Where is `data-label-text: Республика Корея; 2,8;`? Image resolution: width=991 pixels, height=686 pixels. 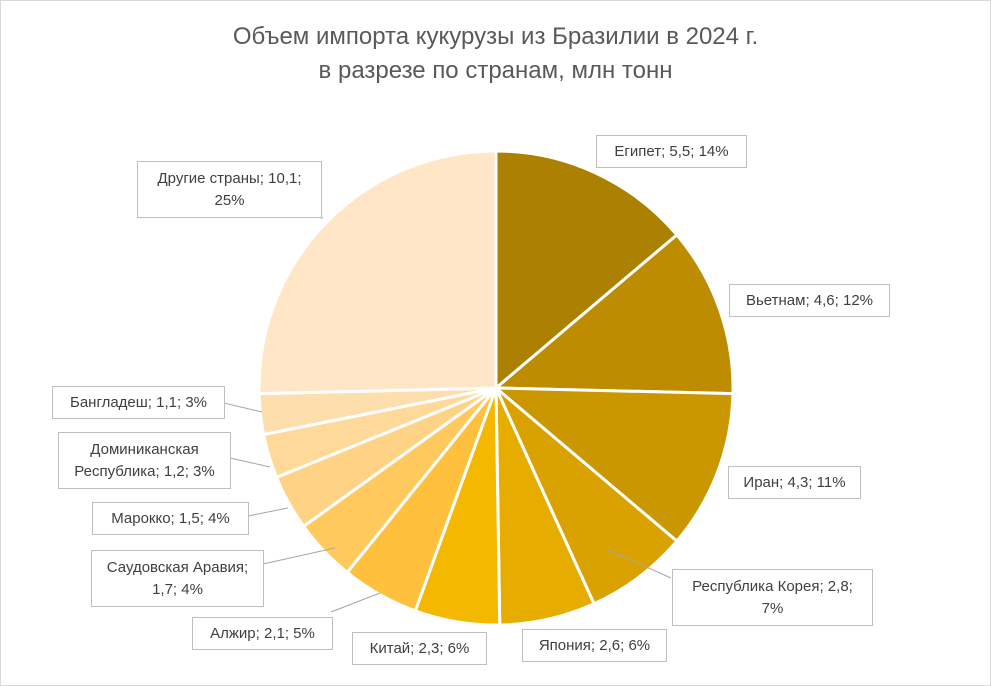 data-label-text: Республика Корея; 2,8; is located at coordinates (772, 586).